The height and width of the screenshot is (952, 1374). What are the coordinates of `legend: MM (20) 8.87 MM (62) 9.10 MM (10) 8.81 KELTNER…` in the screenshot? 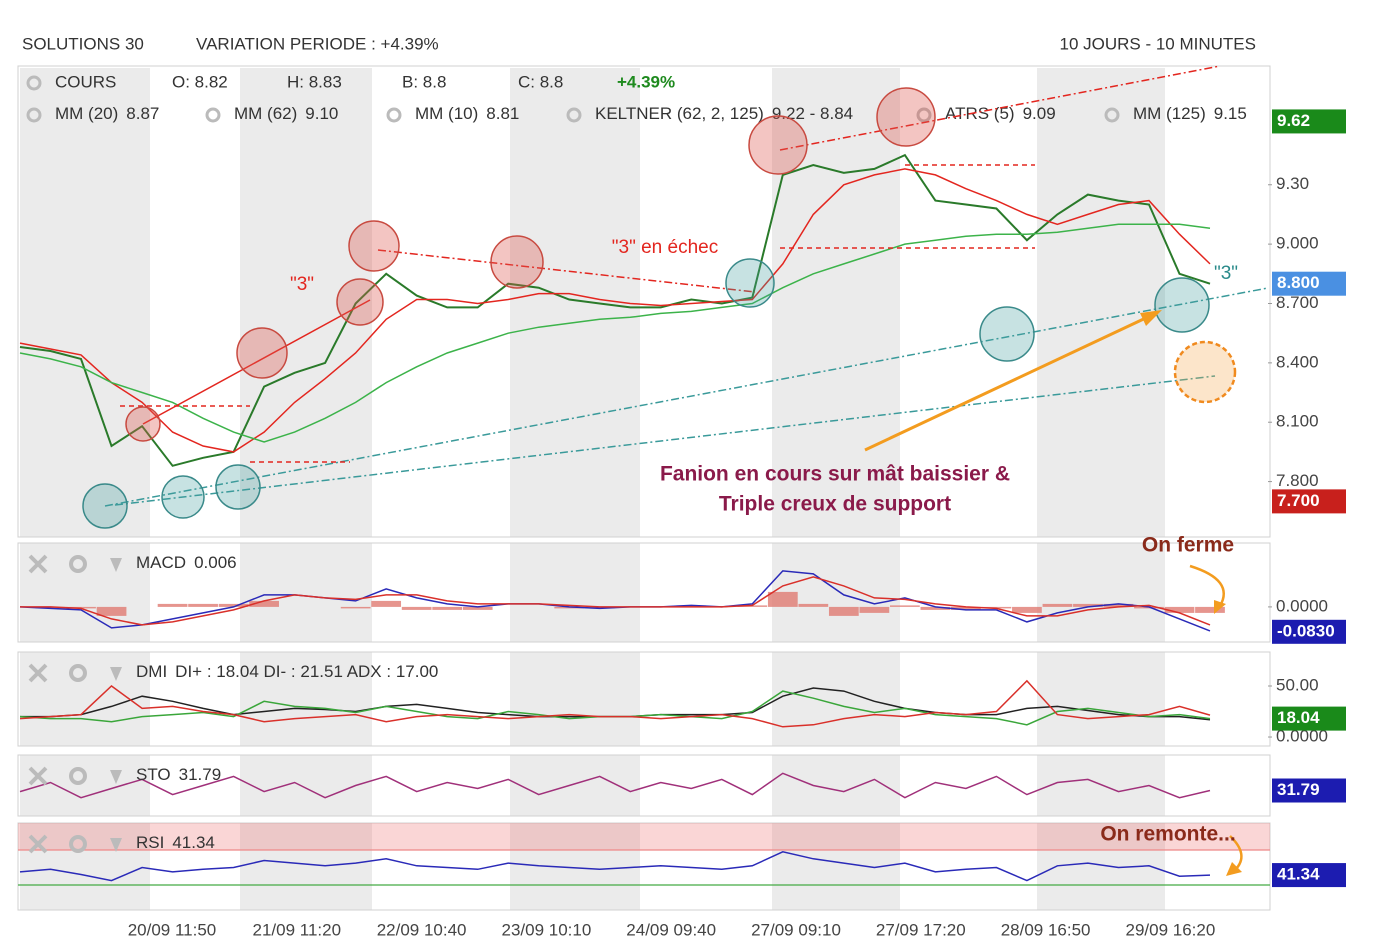 It's located at (636, 113).